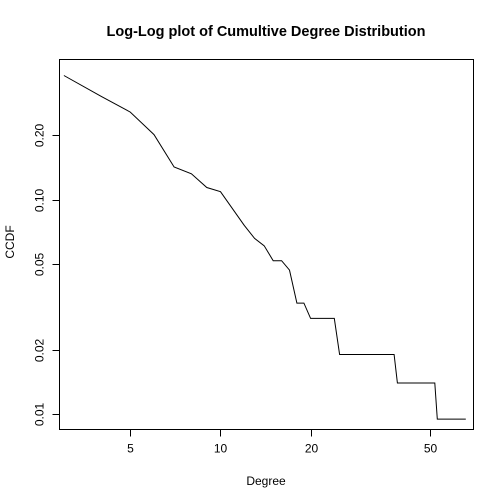 This screenshot has height=504, width=504. Describe the element at coordinates (221, 449) in the screenshot. I see `x-tick-label: 10` at that location.